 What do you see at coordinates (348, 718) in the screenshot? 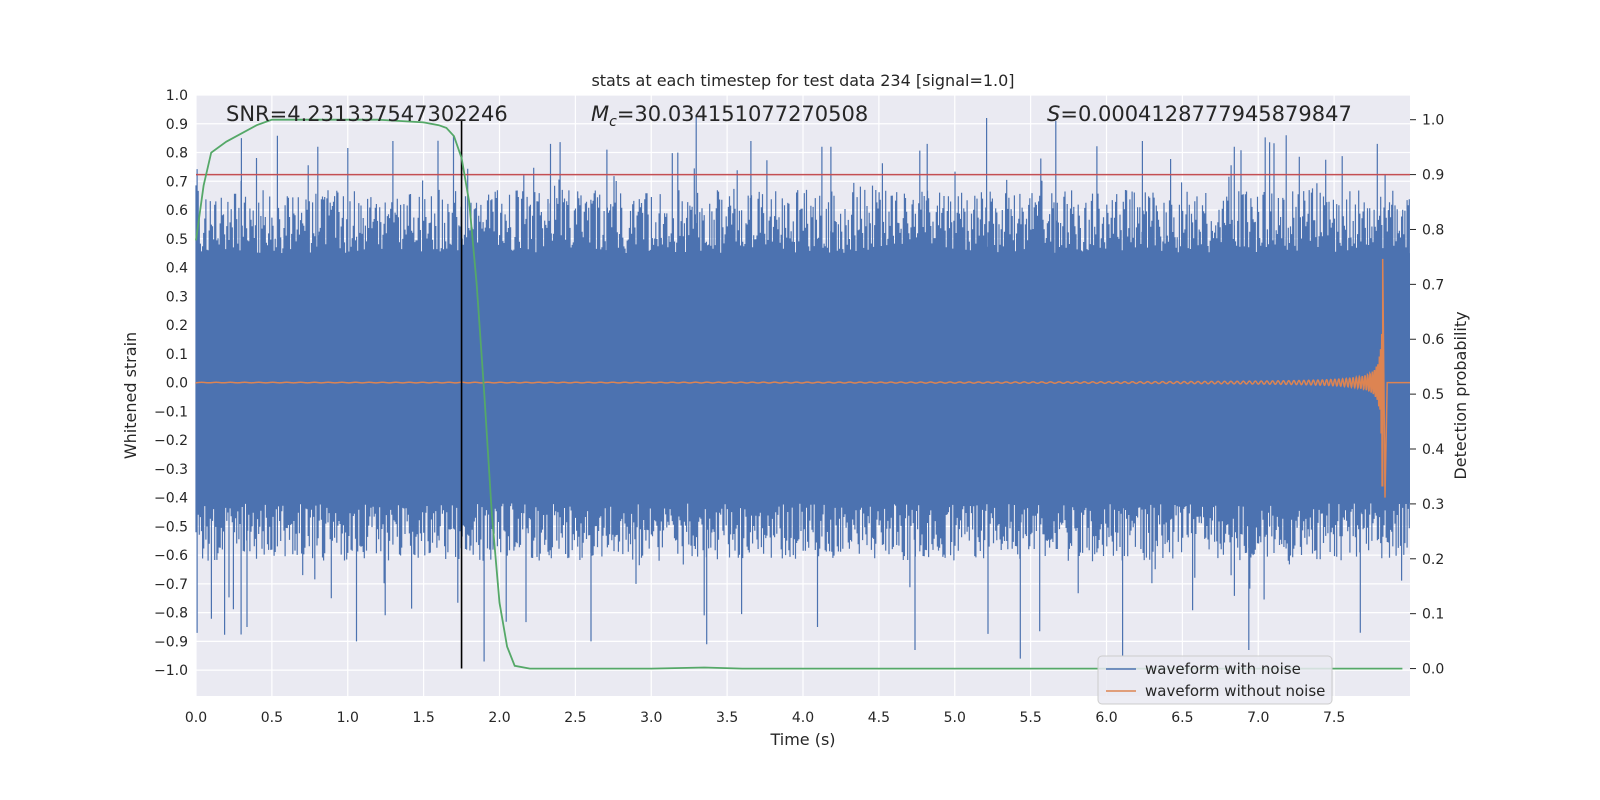
I see `x-tick-label: 1.0` at bounding box center [348, 718].